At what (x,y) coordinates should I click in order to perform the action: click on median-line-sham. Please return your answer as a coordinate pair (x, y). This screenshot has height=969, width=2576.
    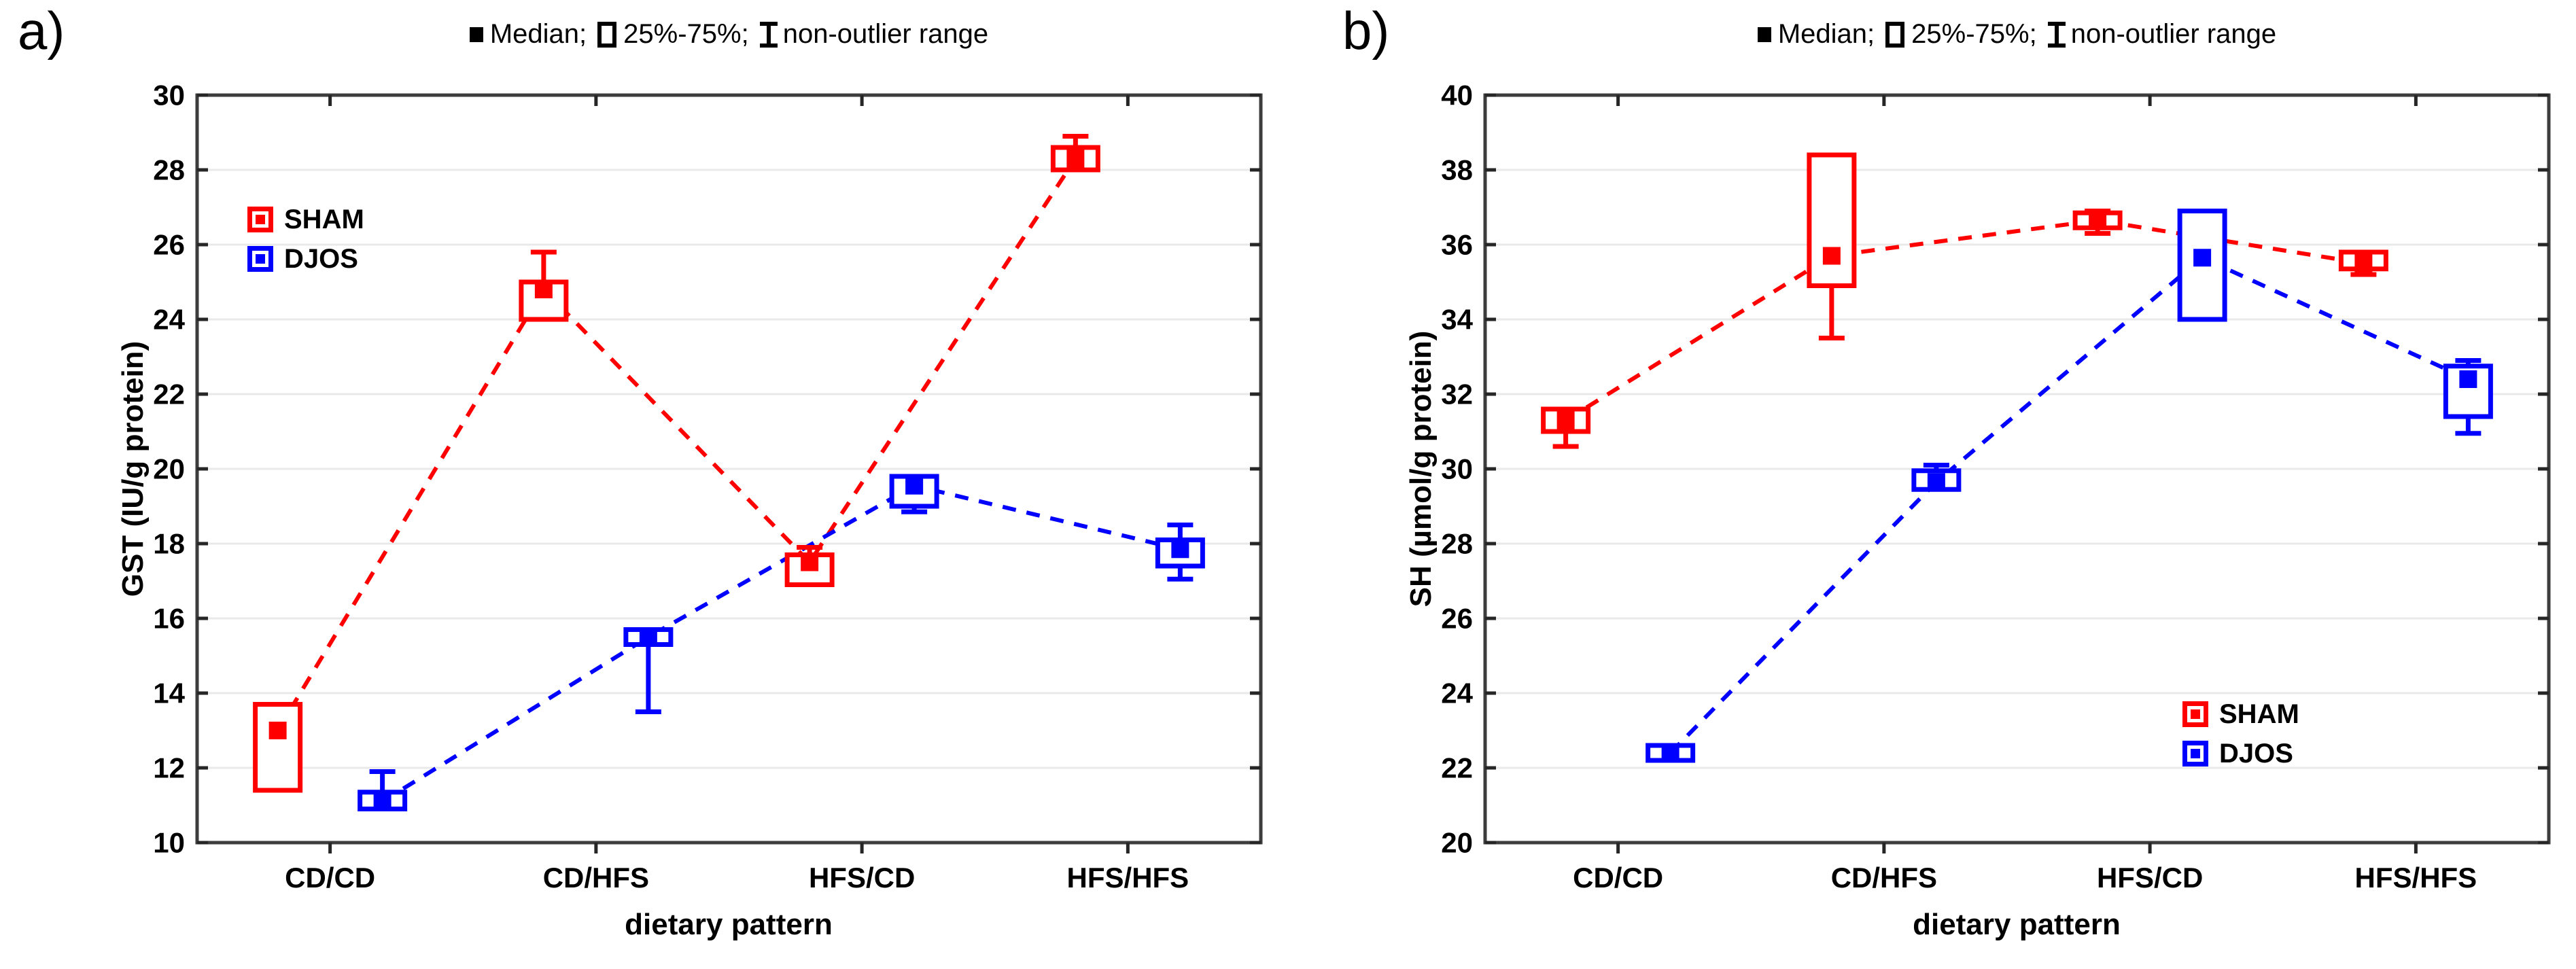
    Looking at the image, I should click on (1964, 320).